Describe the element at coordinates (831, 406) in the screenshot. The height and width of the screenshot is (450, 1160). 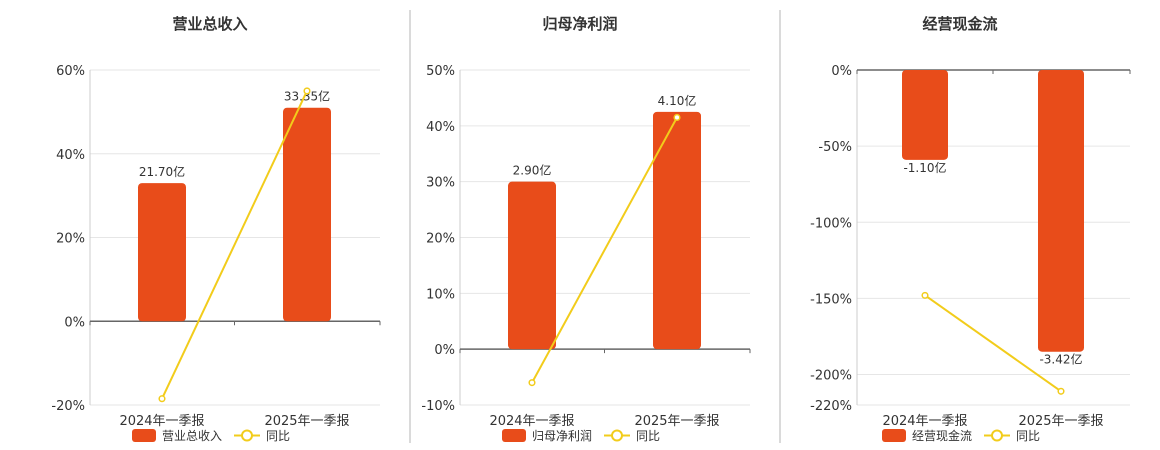
I see `y-tick-label: -220%` at that location.